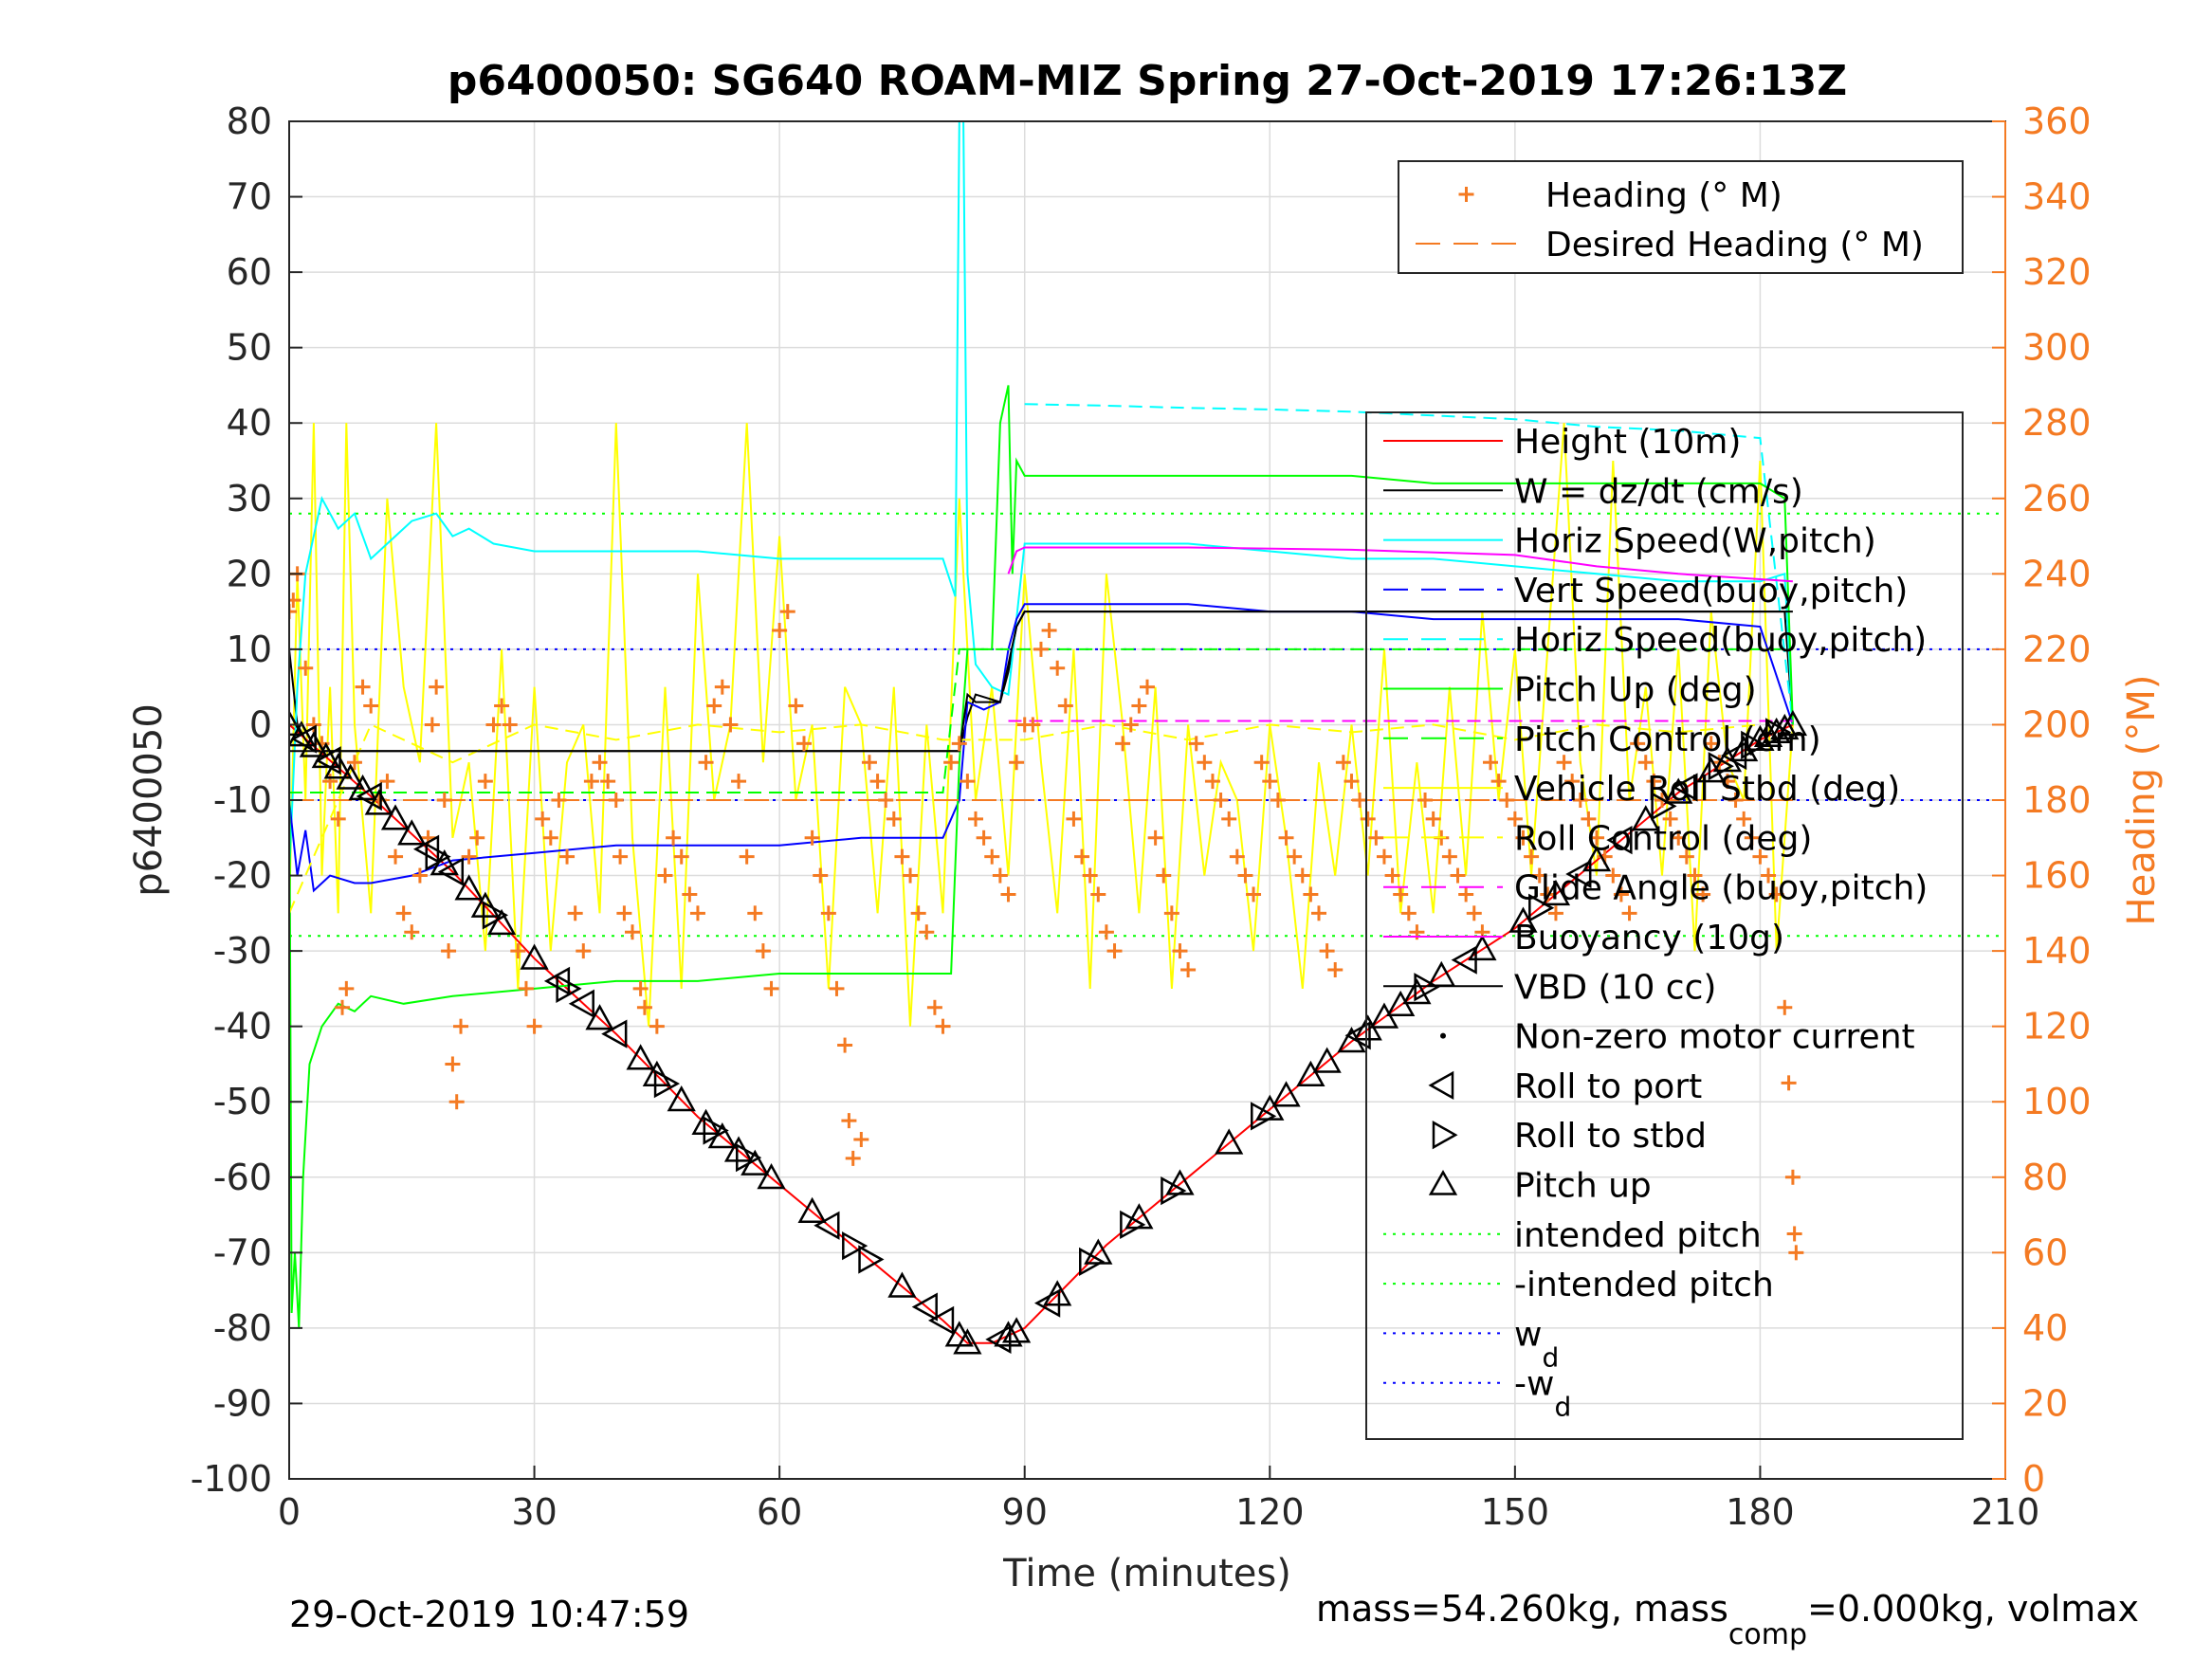 The image size is (2212, 1659). Describe the element at coordinates (1714, 1037) in the screenshot. I see `legend-entry: Non-zero motor current` at that location.